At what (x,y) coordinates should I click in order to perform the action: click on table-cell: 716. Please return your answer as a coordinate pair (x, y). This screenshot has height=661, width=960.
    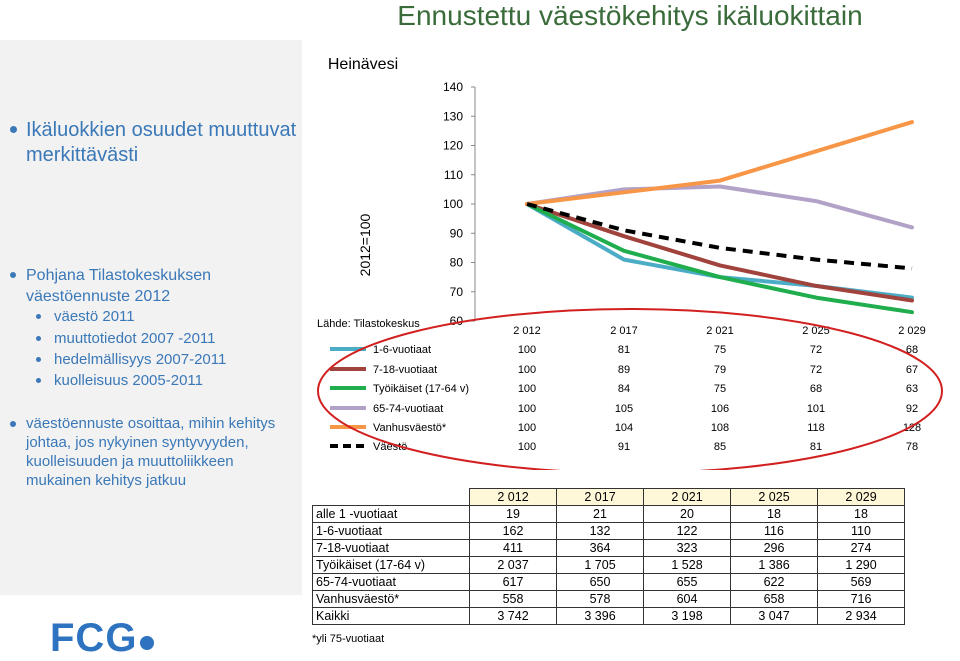
    Looking at the image, I should click on (861, 599).